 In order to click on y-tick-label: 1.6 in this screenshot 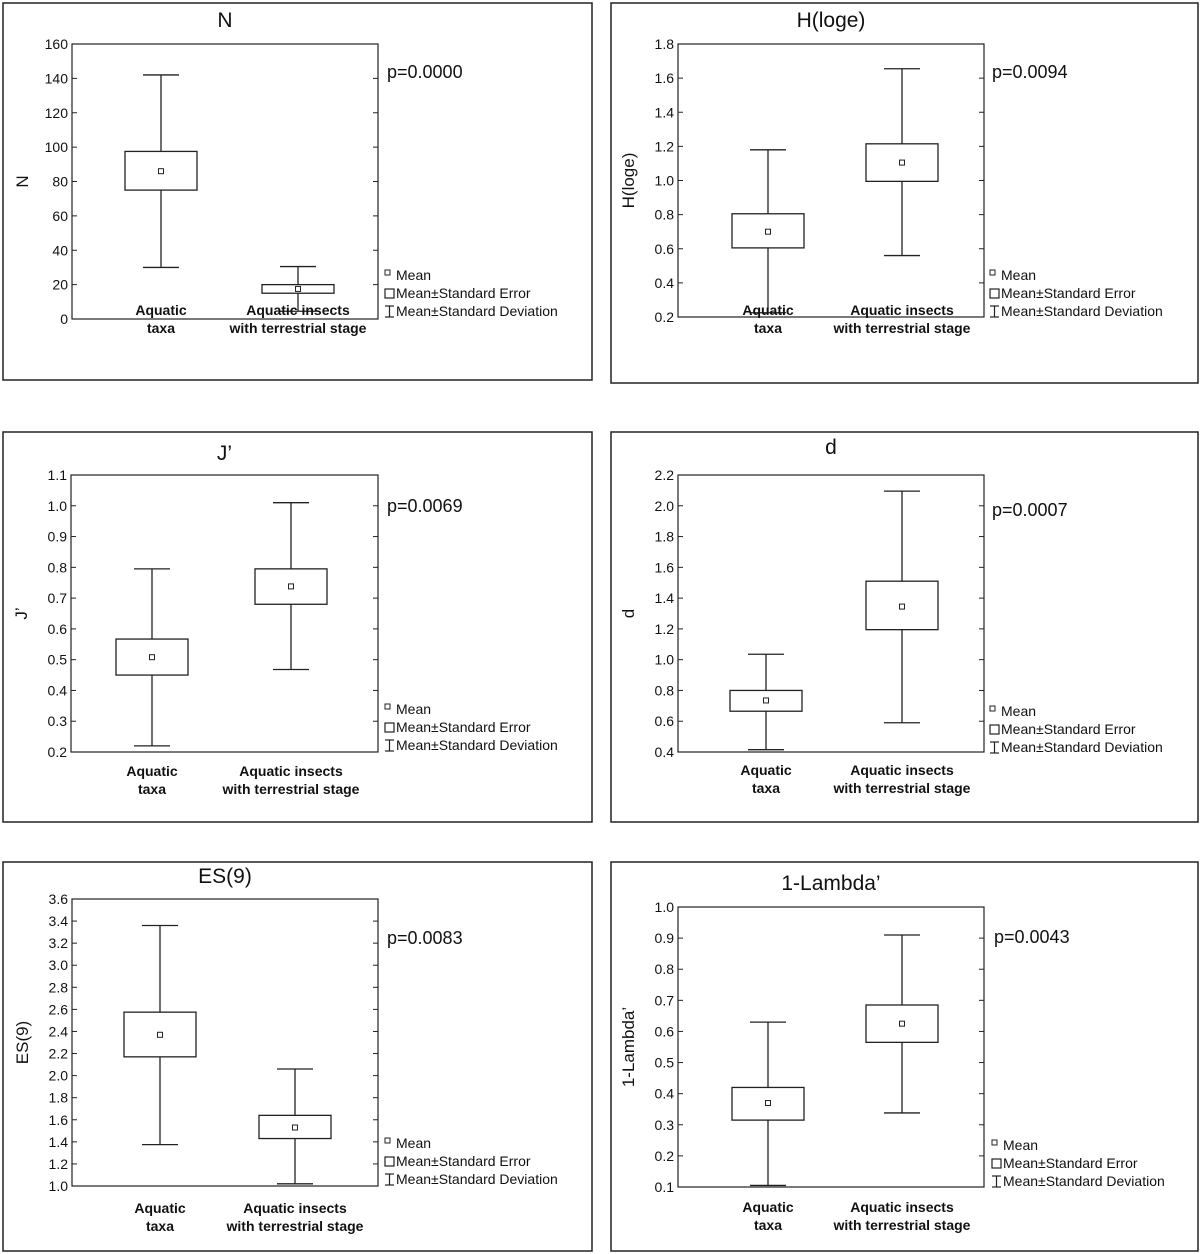, I will do `click(665, 567)`.